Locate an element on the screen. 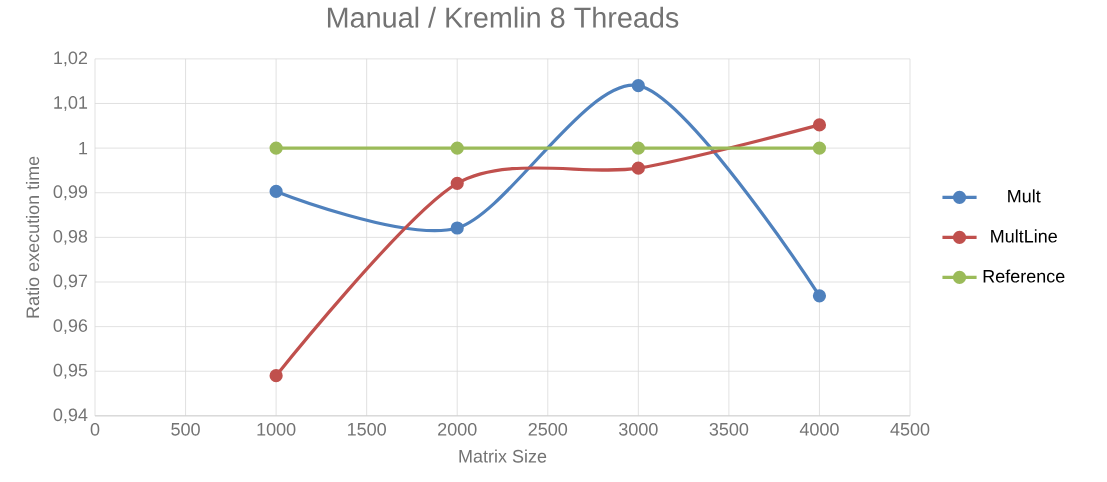 The height and width of the screenshot is (482, 1107). x-tick-label: 500 is located at coordinates (185, 429).